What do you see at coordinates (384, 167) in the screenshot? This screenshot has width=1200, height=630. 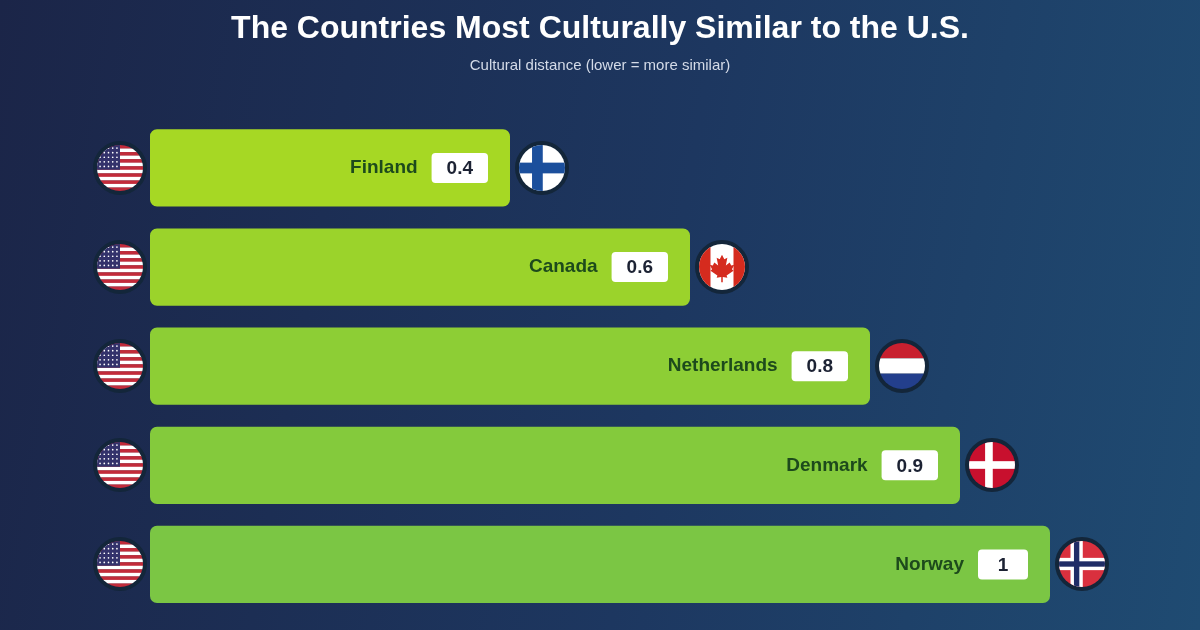 I see `y-tick-label: Finland` at bounding box center [384, 167].